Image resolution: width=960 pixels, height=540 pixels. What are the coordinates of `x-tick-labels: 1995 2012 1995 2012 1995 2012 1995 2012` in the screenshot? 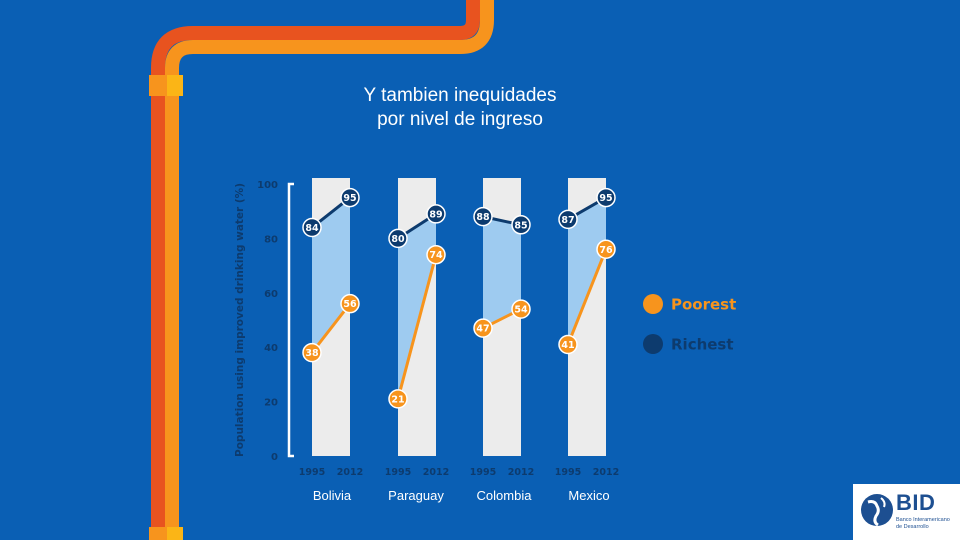 It's located at (459, 472).